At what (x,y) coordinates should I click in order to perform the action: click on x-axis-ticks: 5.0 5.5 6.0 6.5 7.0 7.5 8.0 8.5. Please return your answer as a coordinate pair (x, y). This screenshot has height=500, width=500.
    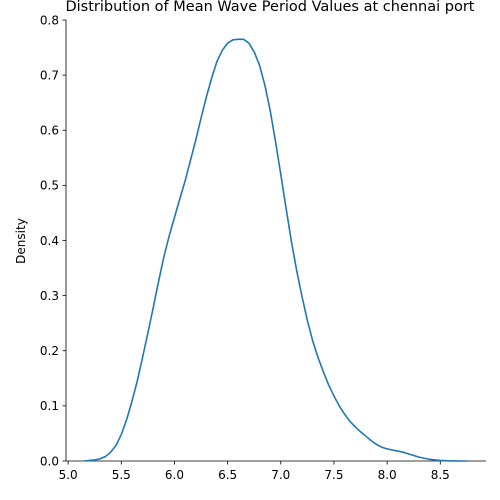
    Looking at the image, I should click on (254, 471).